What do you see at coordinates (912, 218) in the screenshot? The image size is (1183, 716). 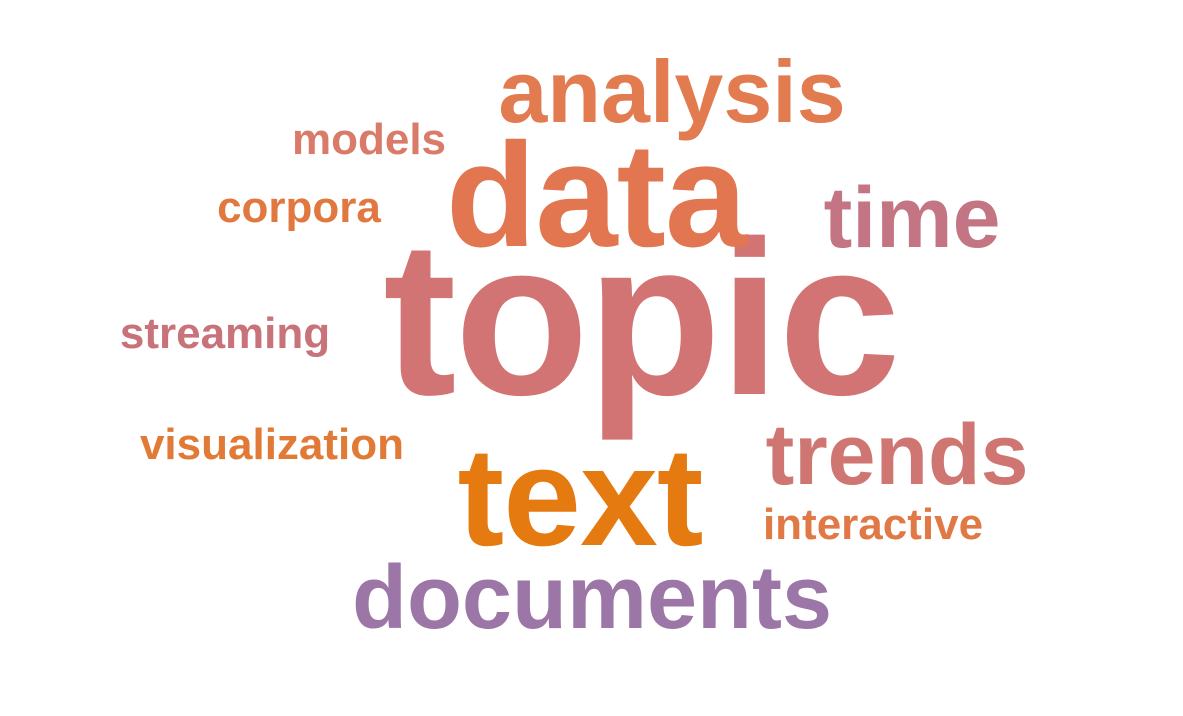 I see `word-time: time` at bounding box center [912, 218].